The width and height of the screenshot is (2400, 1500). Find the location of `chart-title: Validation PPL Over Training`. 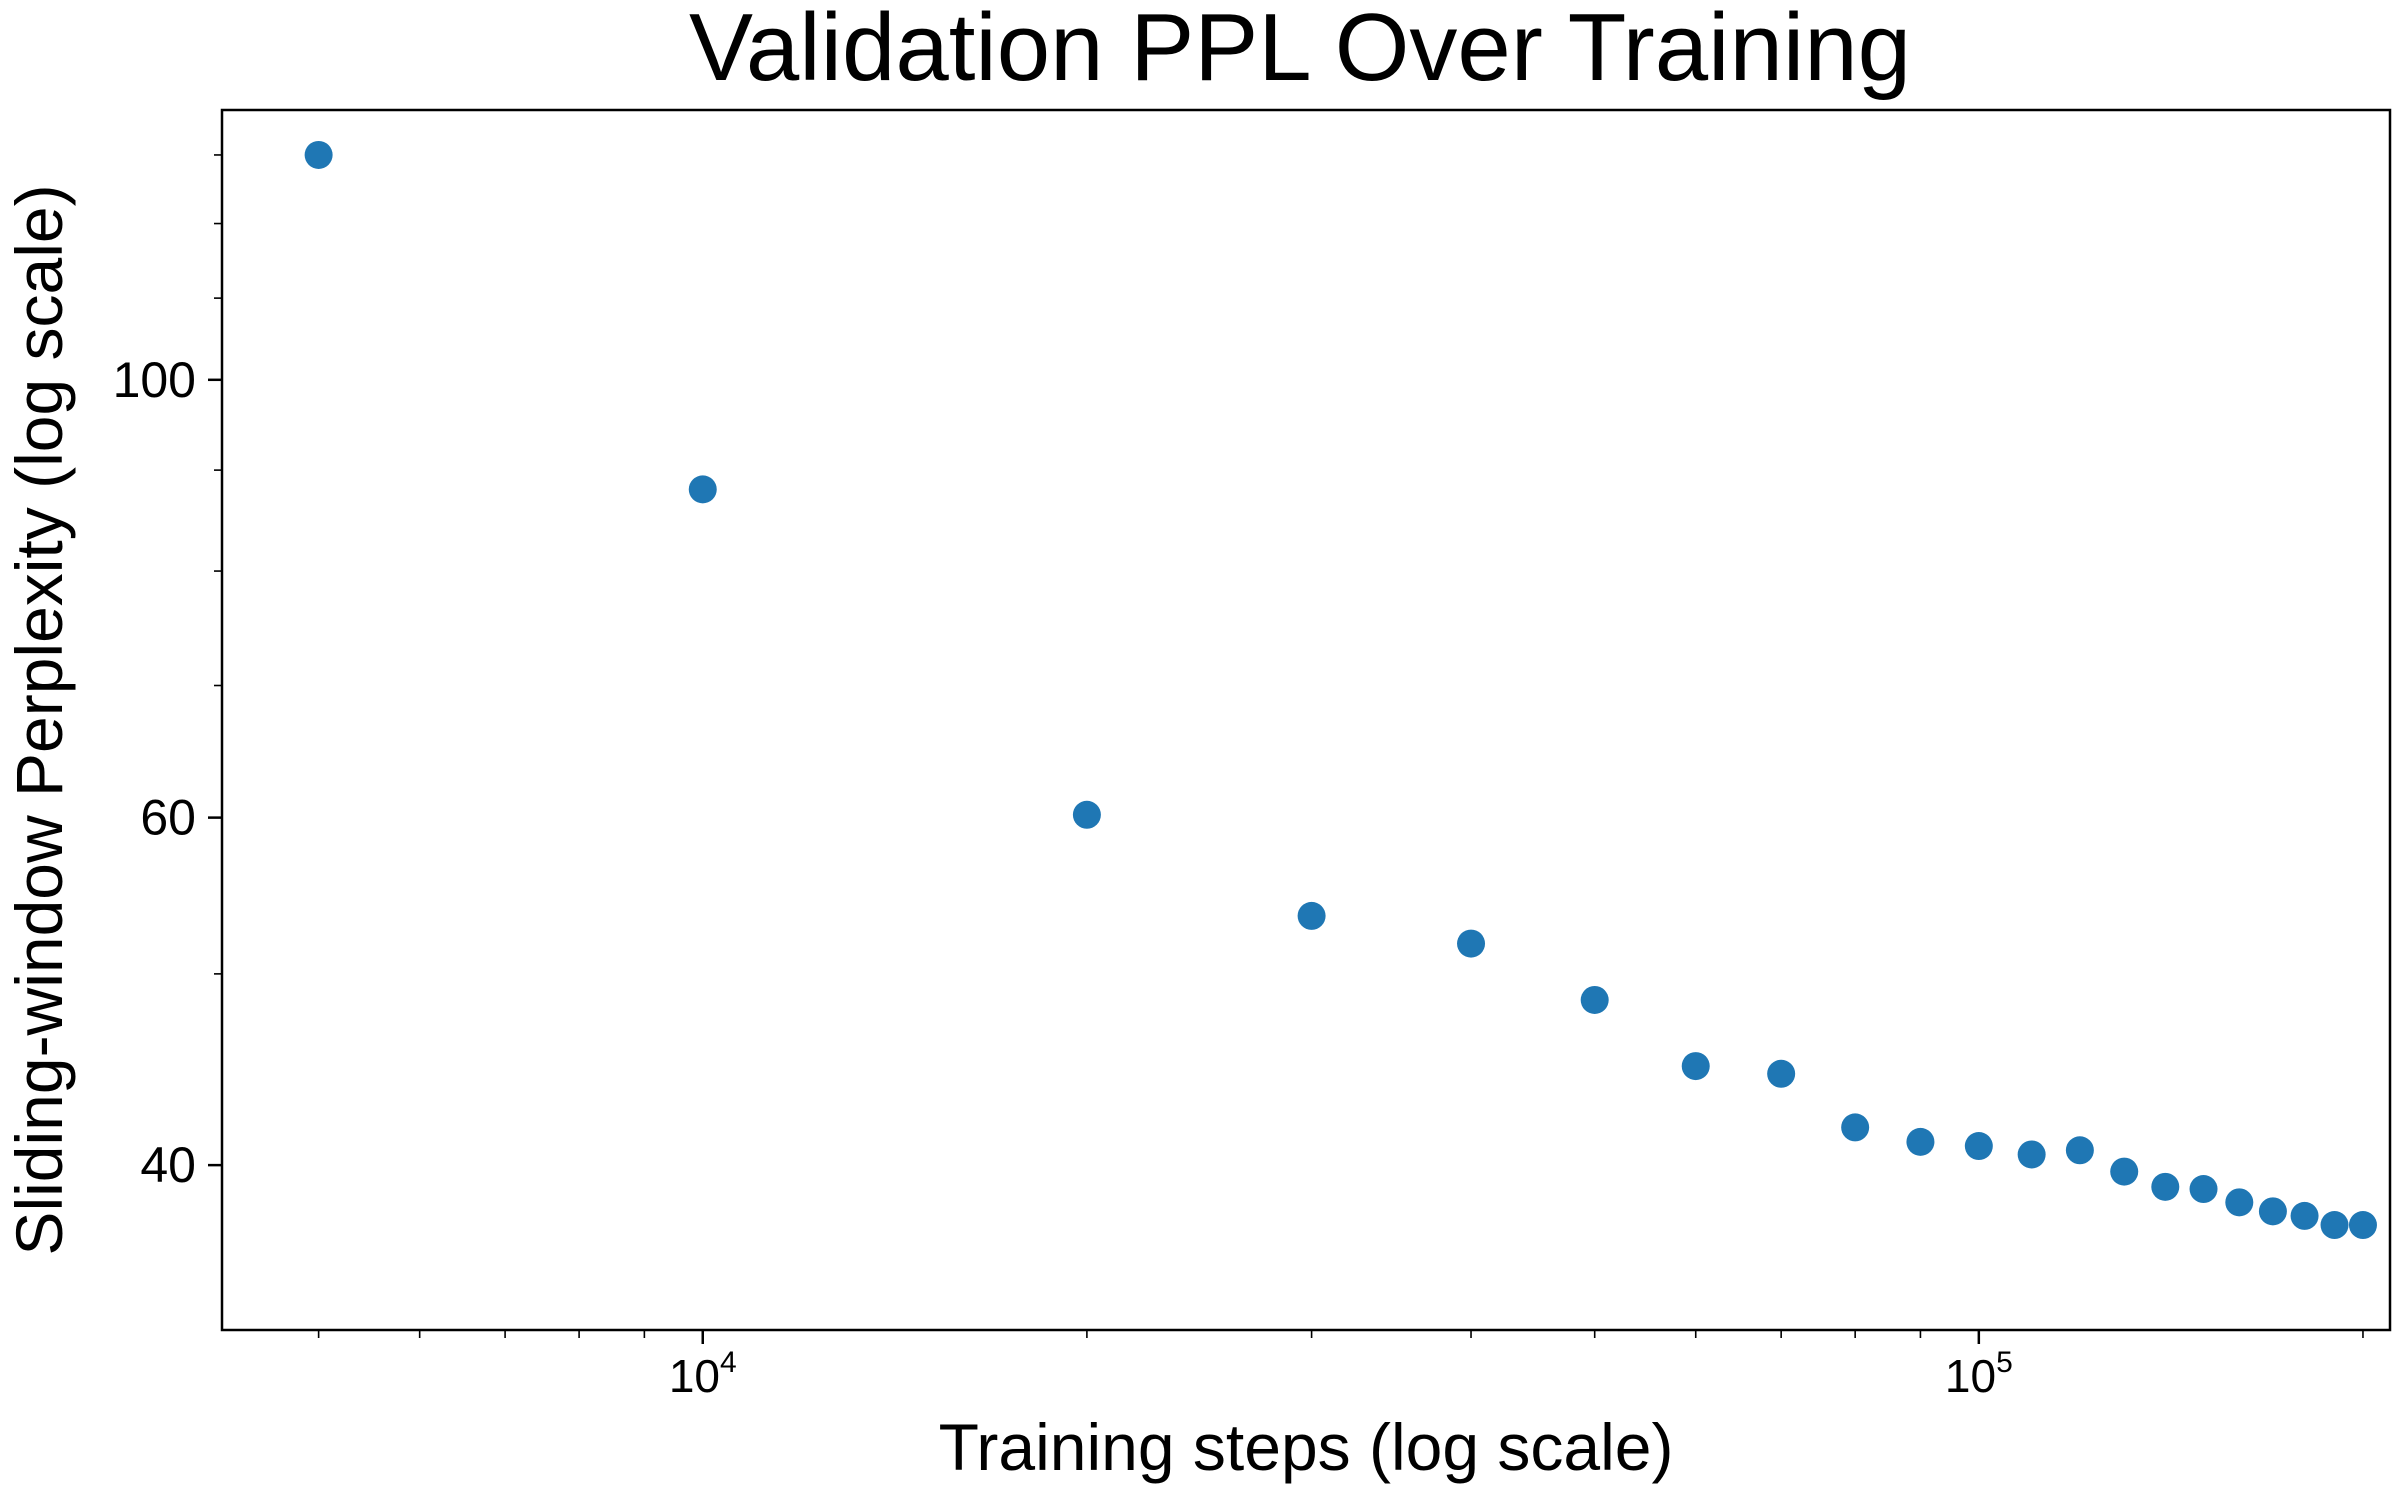

chart-title: Validation PPL Over Training is located at coordinates (1300, 50).